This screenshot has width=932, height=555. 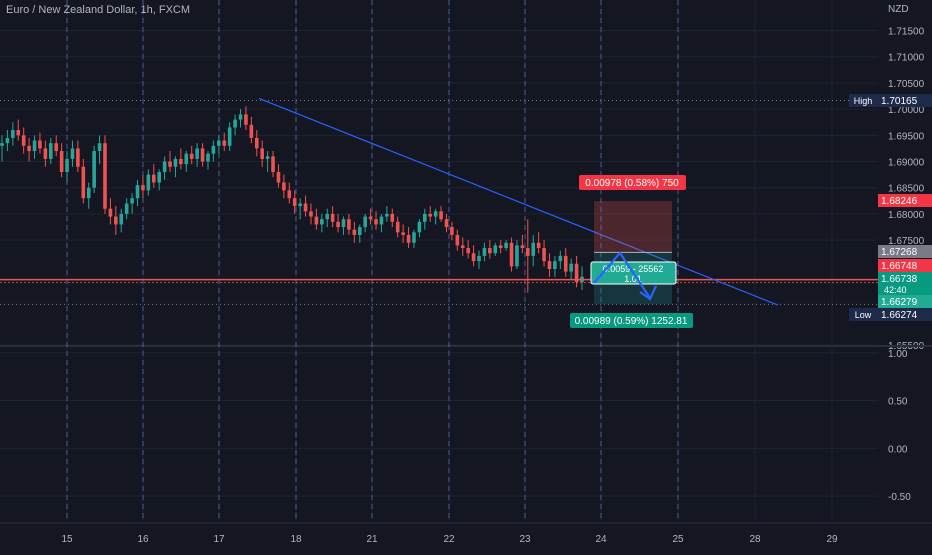 What do you see at coordinates (632, 183) in the screenshot?
I see `stop-label: 0.00978 (0.58%) 750` at bounding box center [632, 183].